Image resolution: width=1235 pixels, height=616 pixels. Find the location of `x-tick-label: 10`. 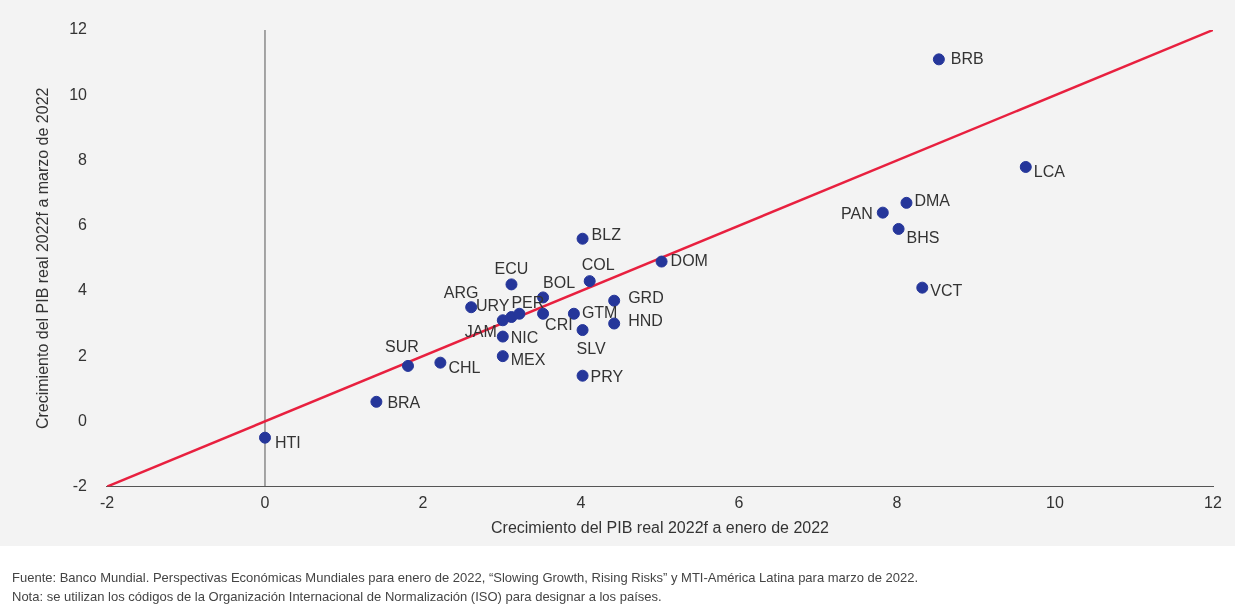

x-tick-label: 10 is located at coordinates (1055, 502).